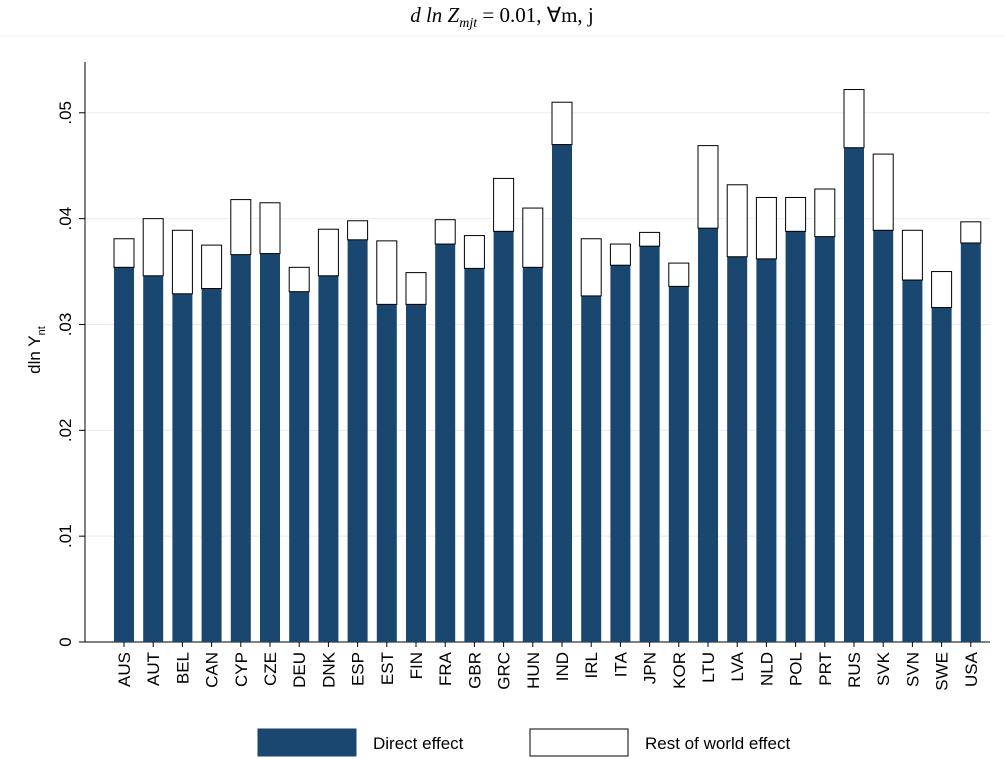 The width and height of the screenshot is (1005, 759). What do you see at coordinates (533, 670) in the screenshot?
I see `x-tick-label: HUN` at bounding box center [533, 670].